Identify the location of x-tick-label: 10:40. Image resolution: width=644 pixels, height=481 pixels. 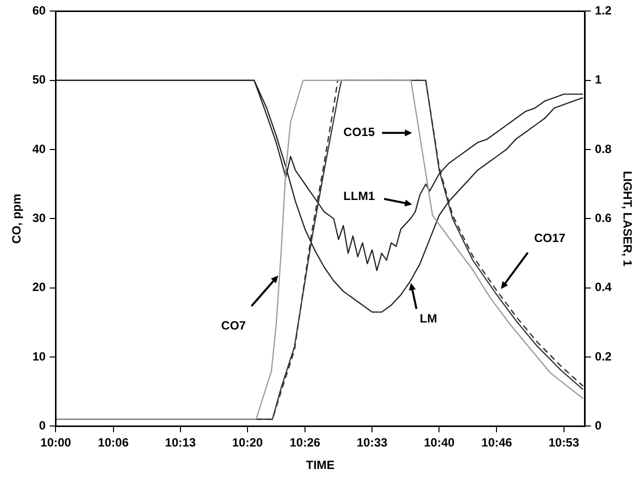
(439, 443).